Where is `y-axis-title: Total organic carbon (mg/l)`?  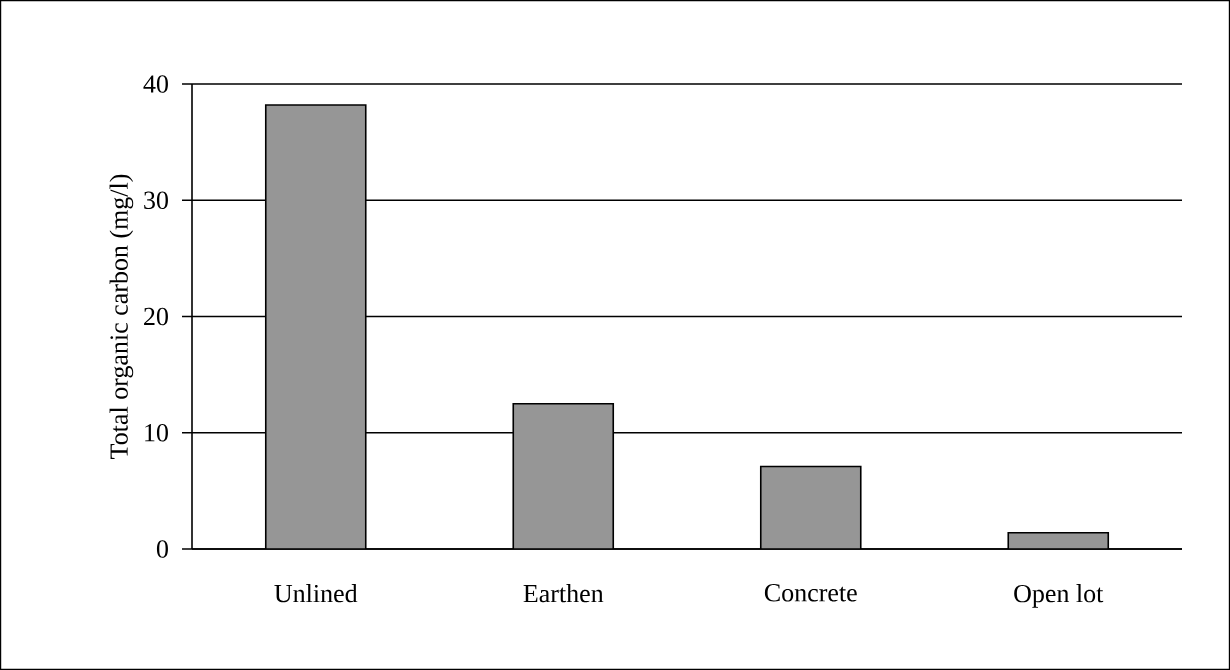 y-axis-title: Total organic carbon (mg/l) is located at coordinates (121, 316).